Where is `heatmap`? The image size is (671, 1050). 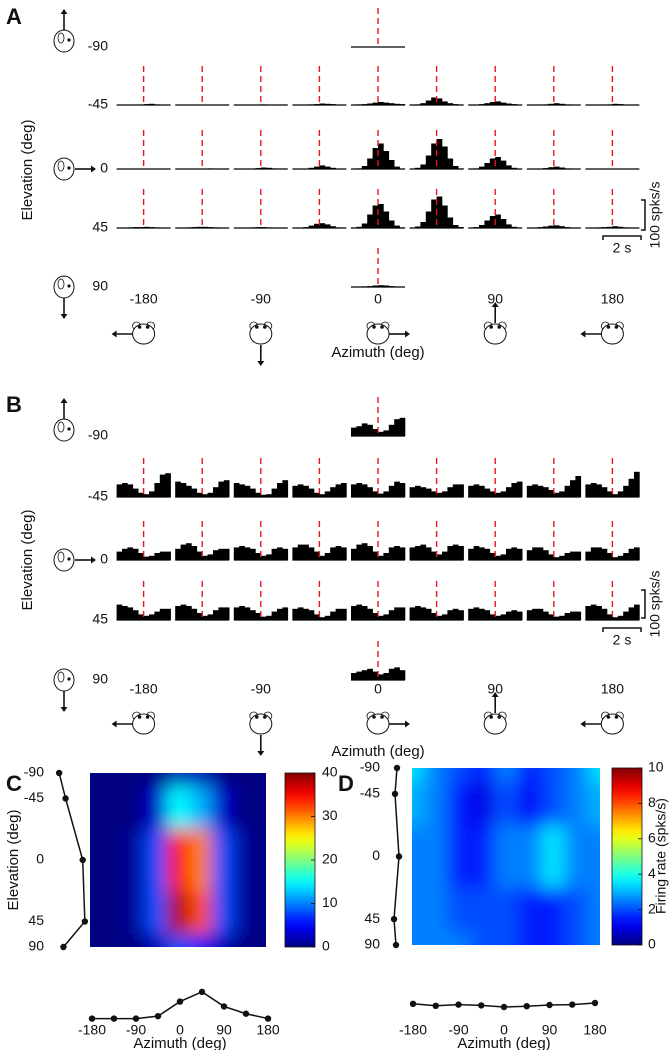 heatmap is located at coordinates (506, 856).